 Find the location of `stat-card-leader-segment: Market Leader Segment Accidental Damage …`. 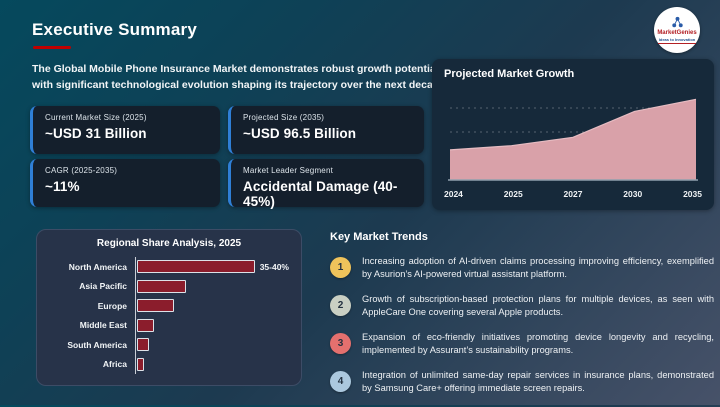

stat-card-leader-segment: Market Leader Segment Accidental Damage … is located at coordinates (326, 184).